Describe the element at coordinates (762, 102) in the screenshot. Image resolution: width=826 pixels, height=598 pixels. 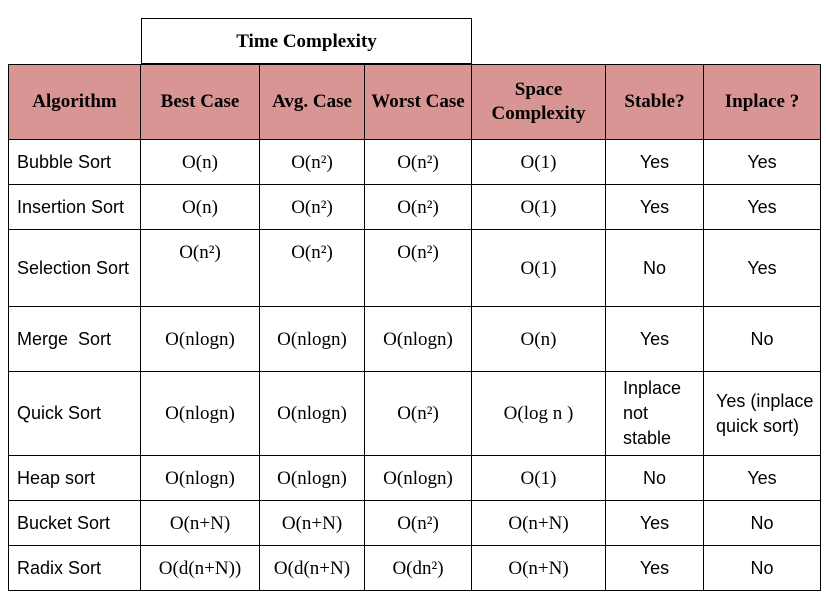
I see `header-inplace: Inplace ?` at that location.